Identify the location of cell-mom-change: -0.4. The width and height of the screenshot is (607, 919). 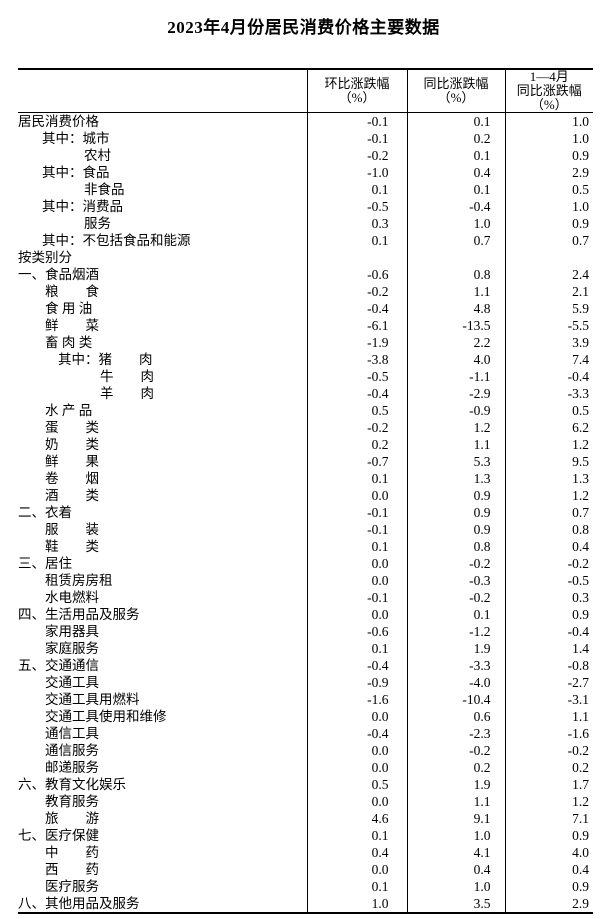
(356, 393).